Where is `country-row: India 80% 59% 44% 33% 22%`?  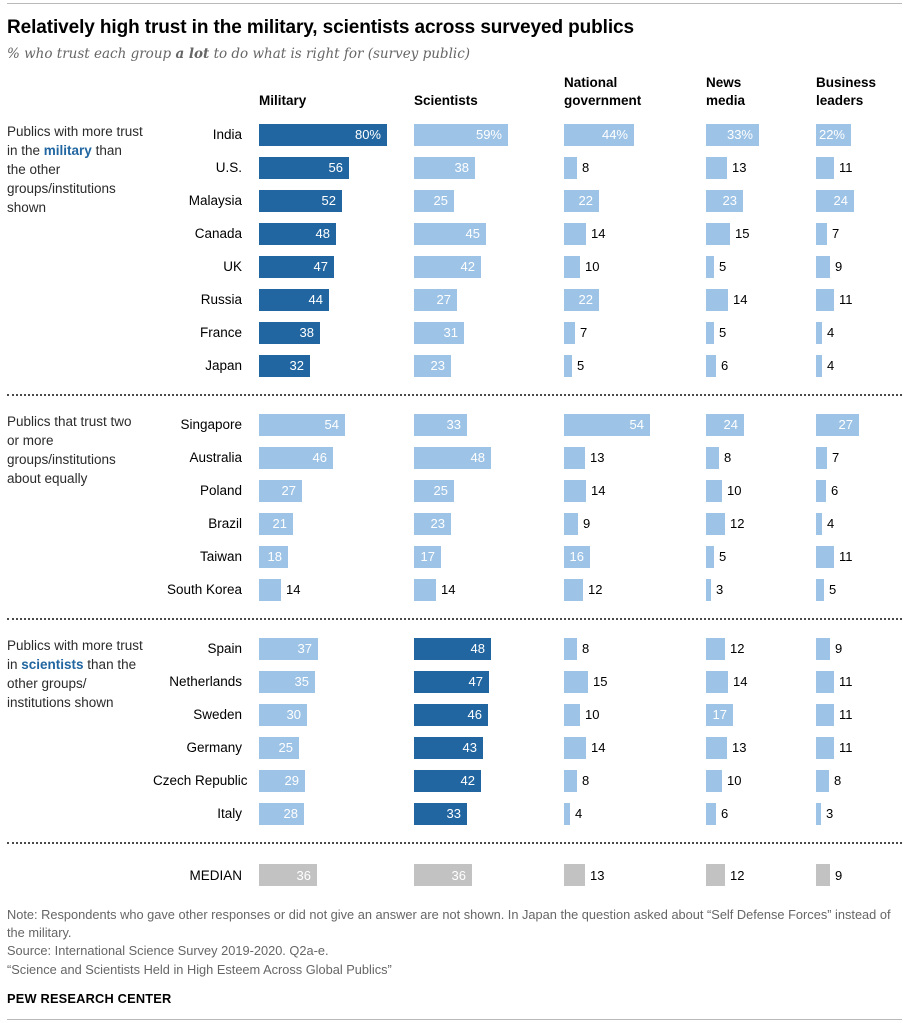
country-row: India 80% 59% 44% 33% 22% is located at coordinates (527, 134).